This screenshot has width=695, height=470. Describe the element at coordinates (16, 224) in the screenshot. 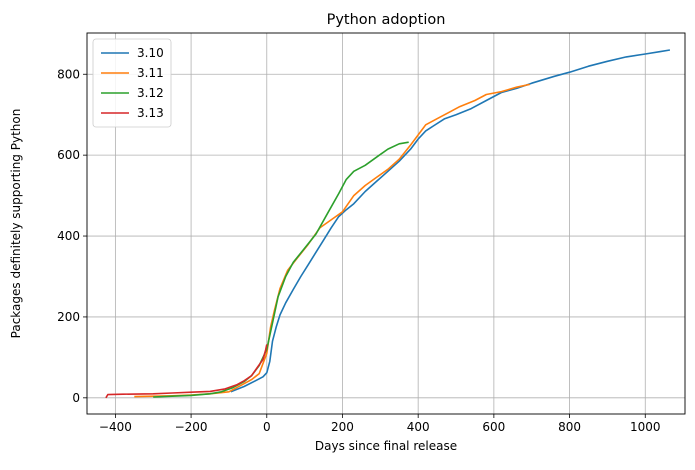

I see `y-axis-label: Packages definitely supporting Python` at that location.